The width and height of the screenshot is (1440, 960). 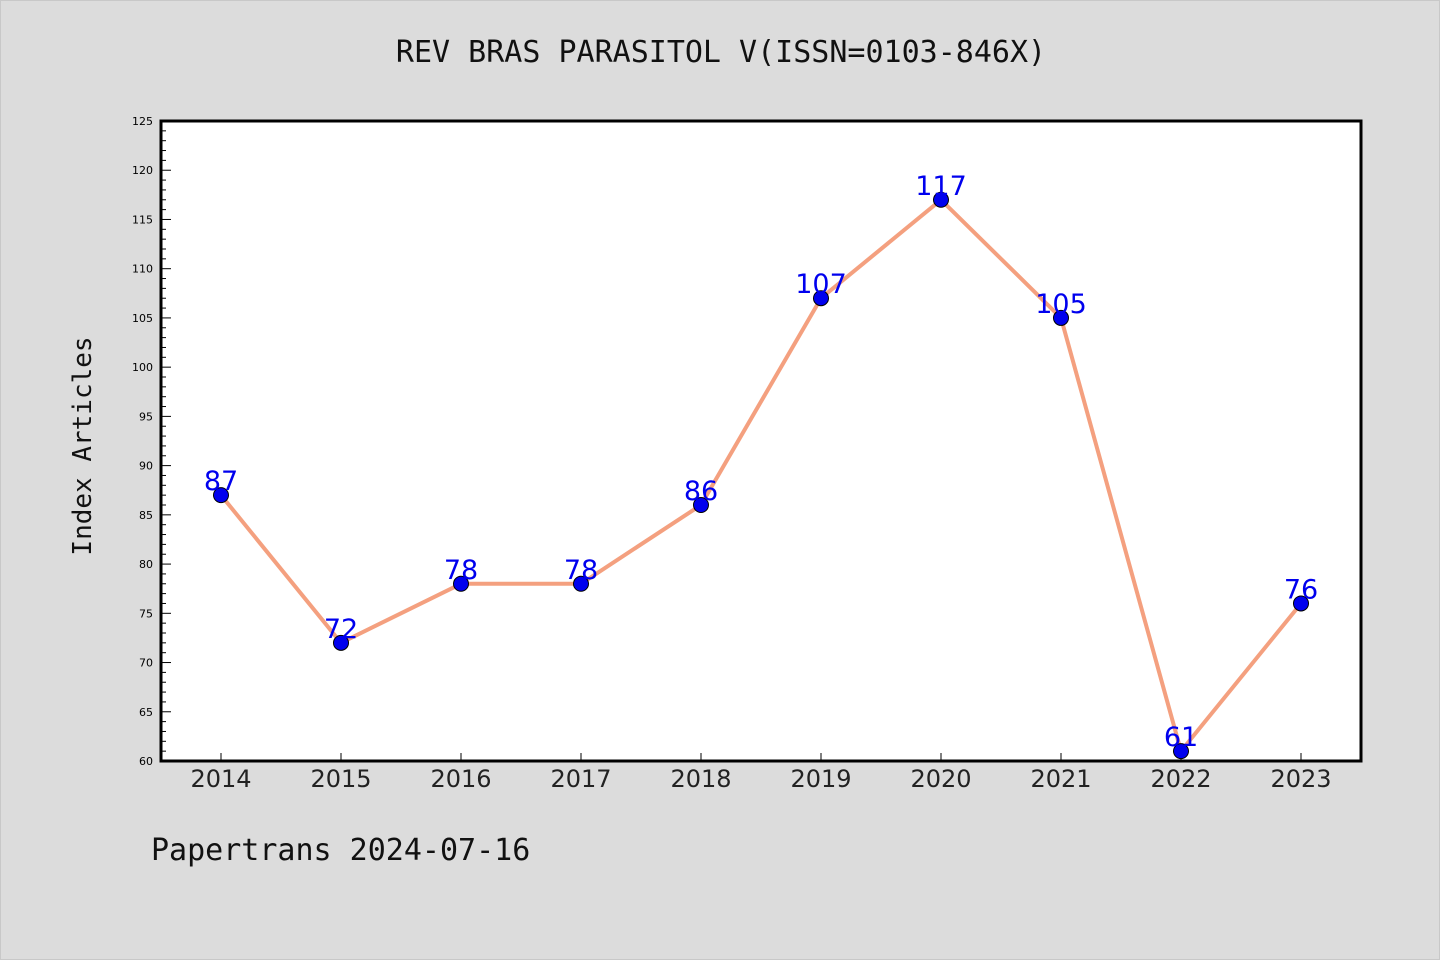 I want to click on y-tick-label: 115, so click(x=142, y=219).